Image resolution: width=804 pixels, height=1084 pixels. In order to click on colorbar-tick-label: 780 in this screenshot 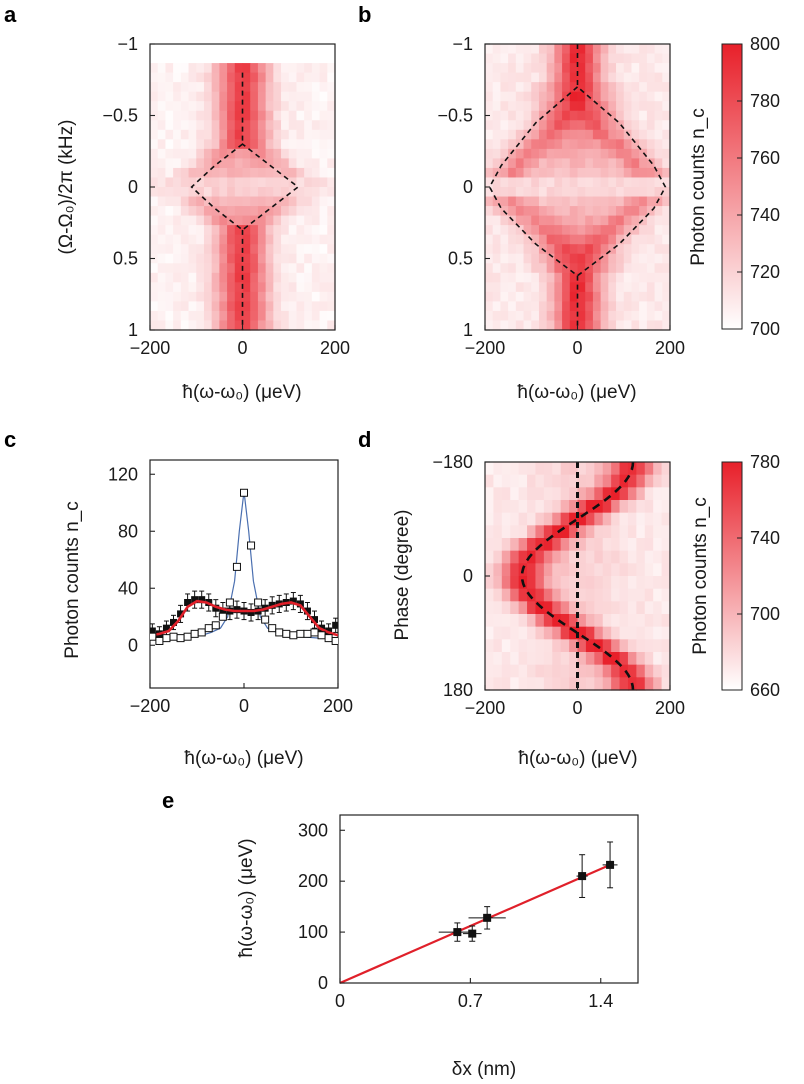, I will do `click(765, 101)`.